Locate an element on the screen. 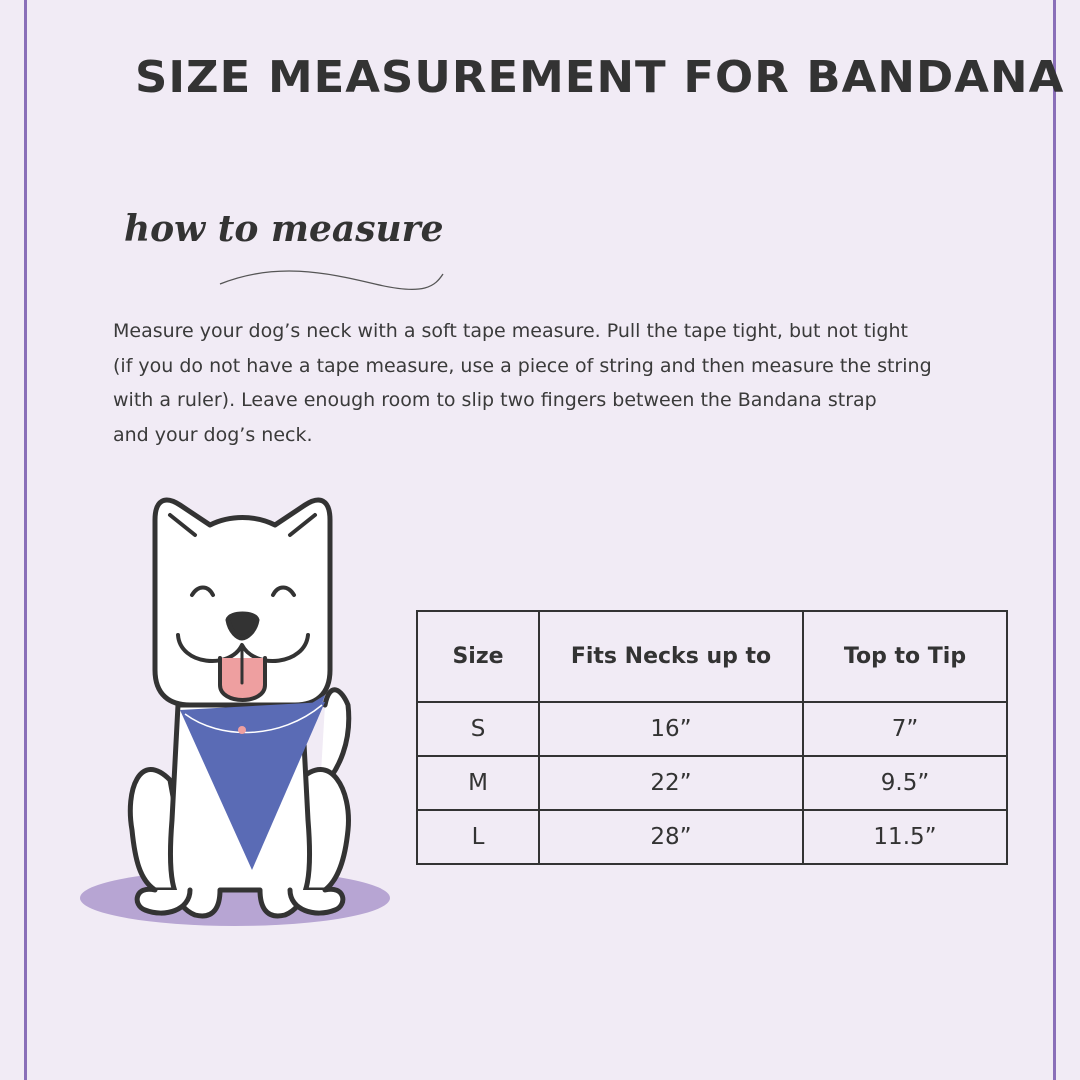  header-neck: Fits Necks up to is located at coordinates (671, 656).